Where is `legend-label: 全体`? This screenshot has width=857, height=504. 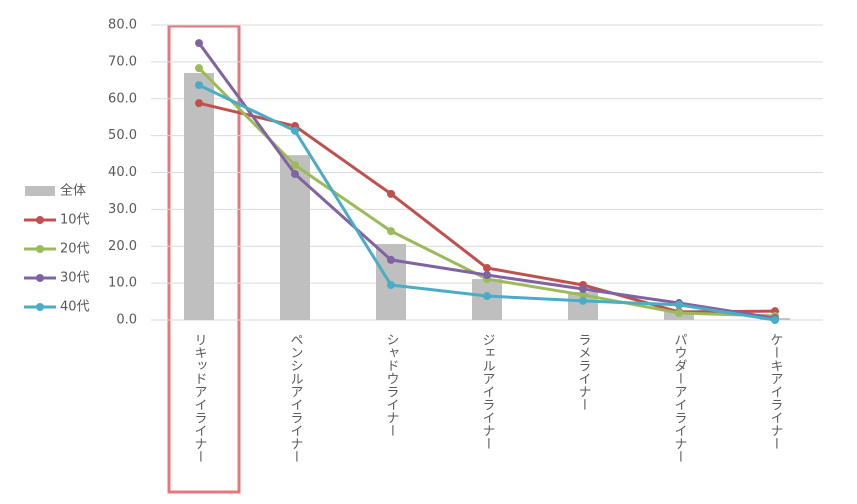
legend-label: 全体 is located at coordinates (73, 191).